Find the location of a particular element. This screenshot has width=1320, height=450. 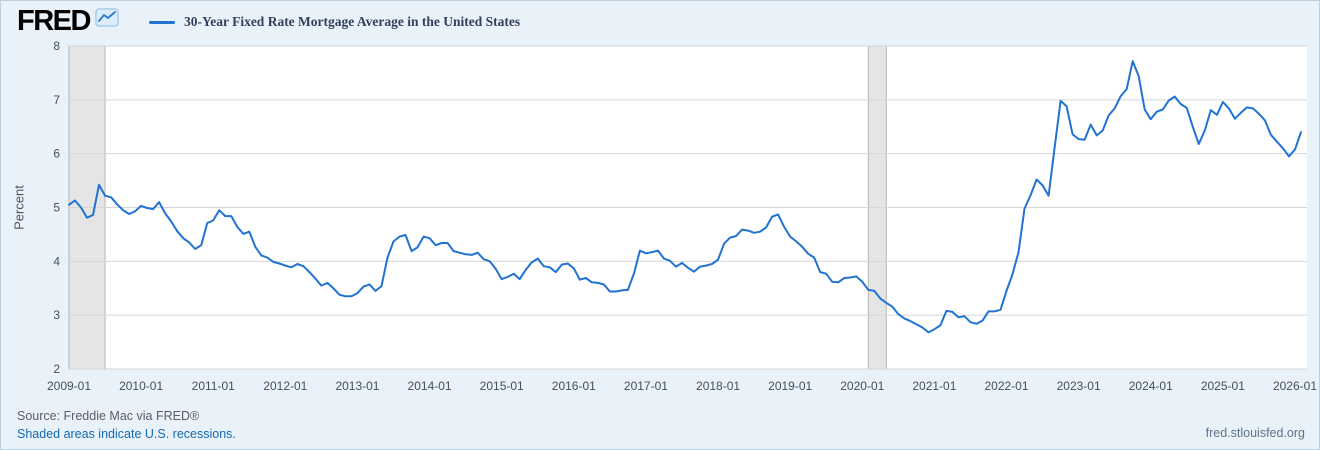

fred-url-link: fred.stlouisfed.org is located at coordinates (1255, 433).